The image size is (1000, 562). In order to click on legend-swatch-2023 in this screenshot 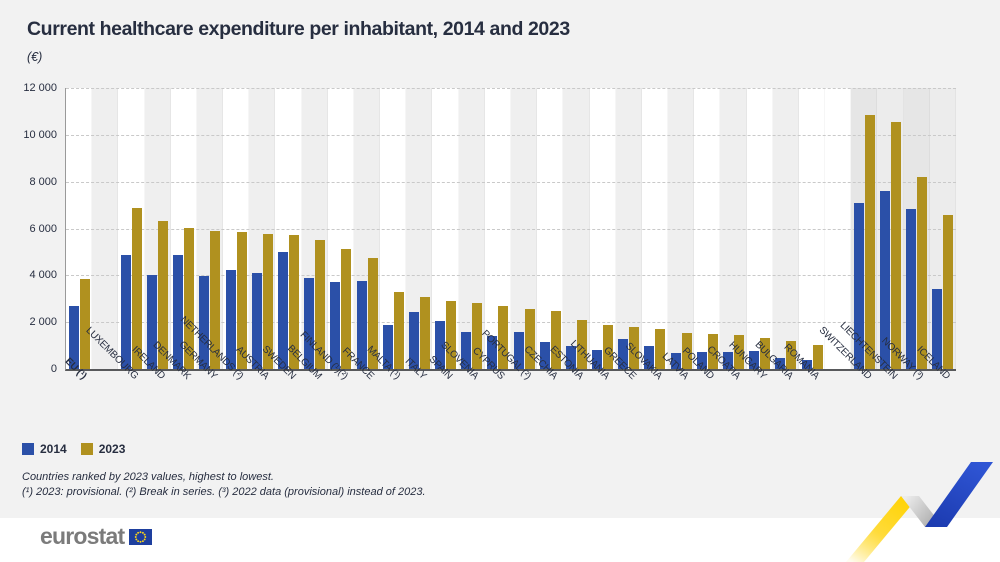, I will do `click(86, 449)`.